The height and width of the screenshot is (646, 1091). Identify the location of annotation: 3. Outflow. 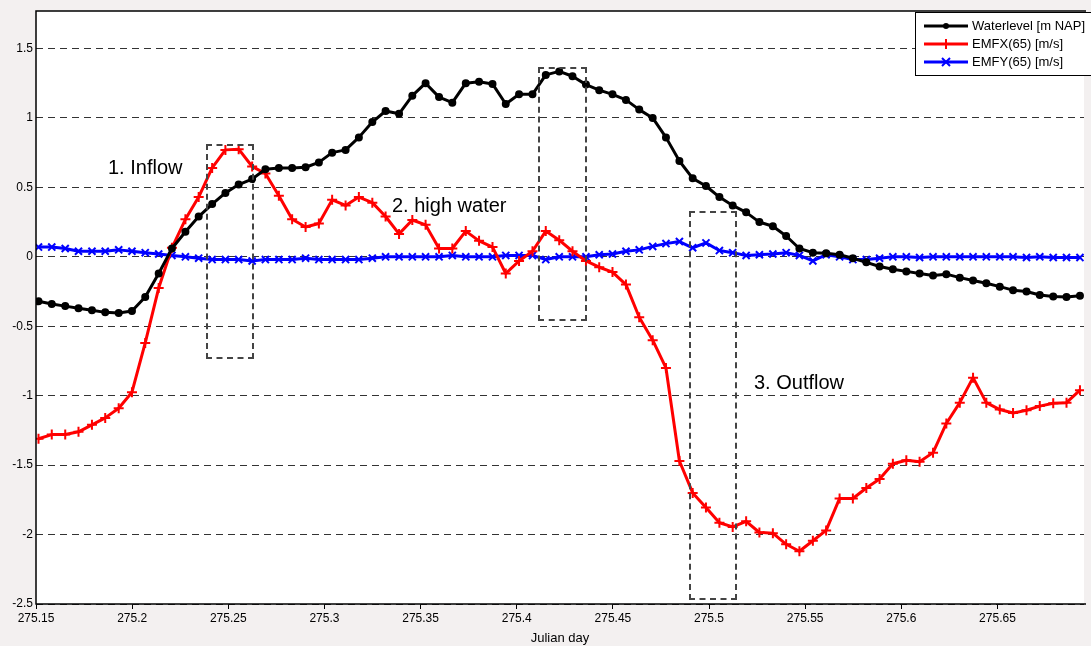
(799, 382).